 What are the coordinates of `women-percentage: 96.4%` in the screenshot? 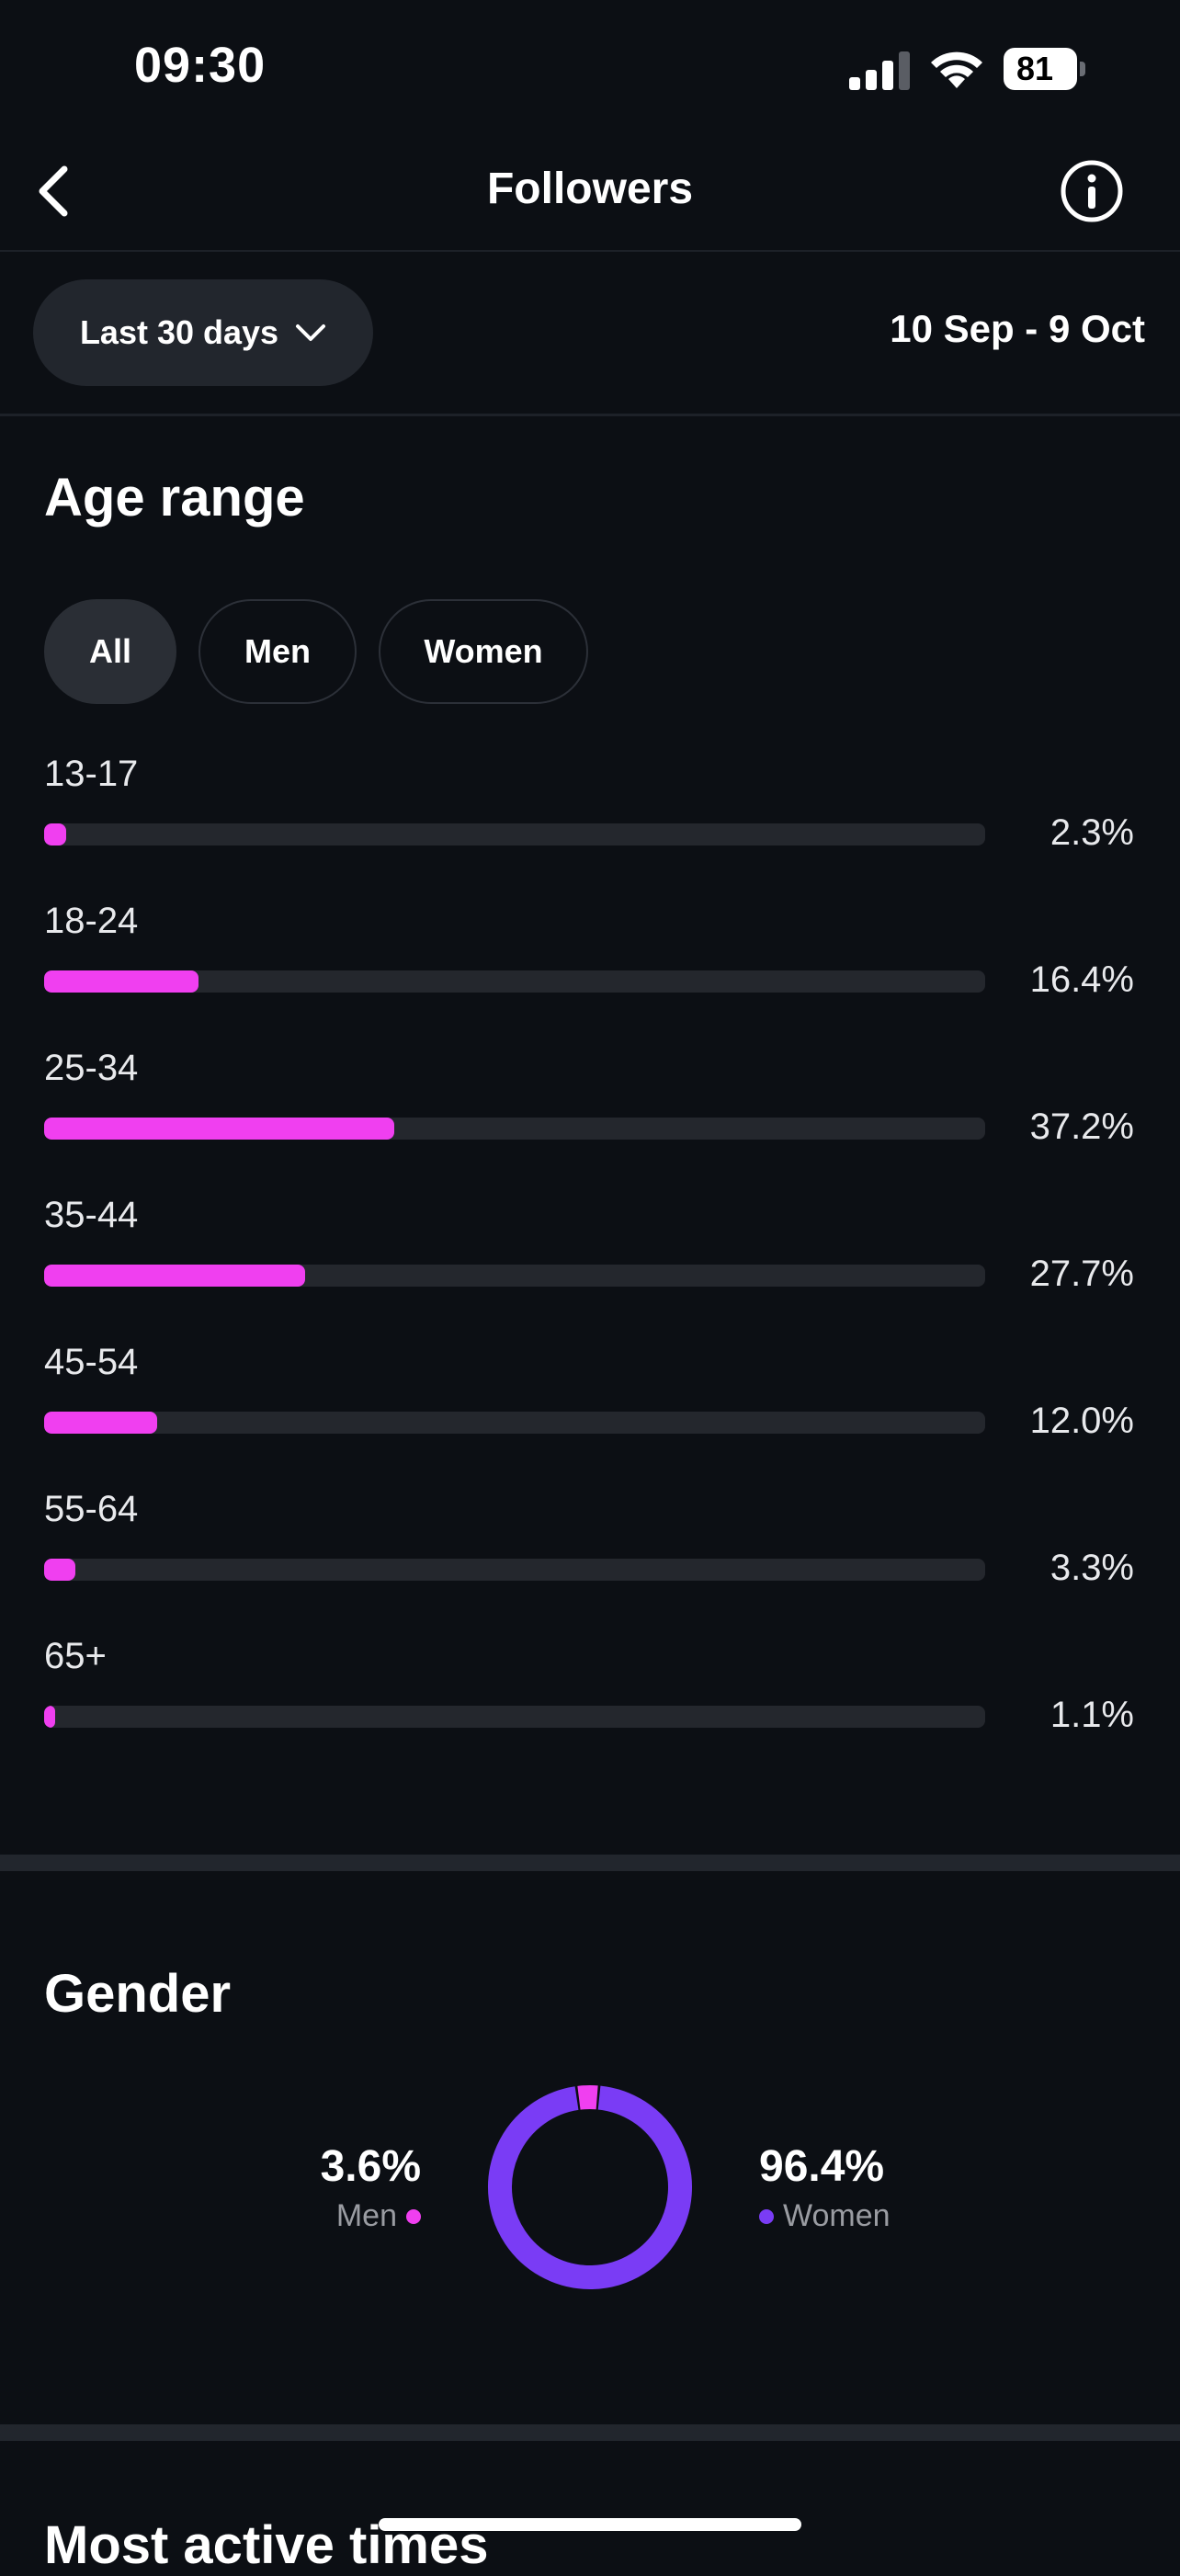 It's located at (822, 2166).